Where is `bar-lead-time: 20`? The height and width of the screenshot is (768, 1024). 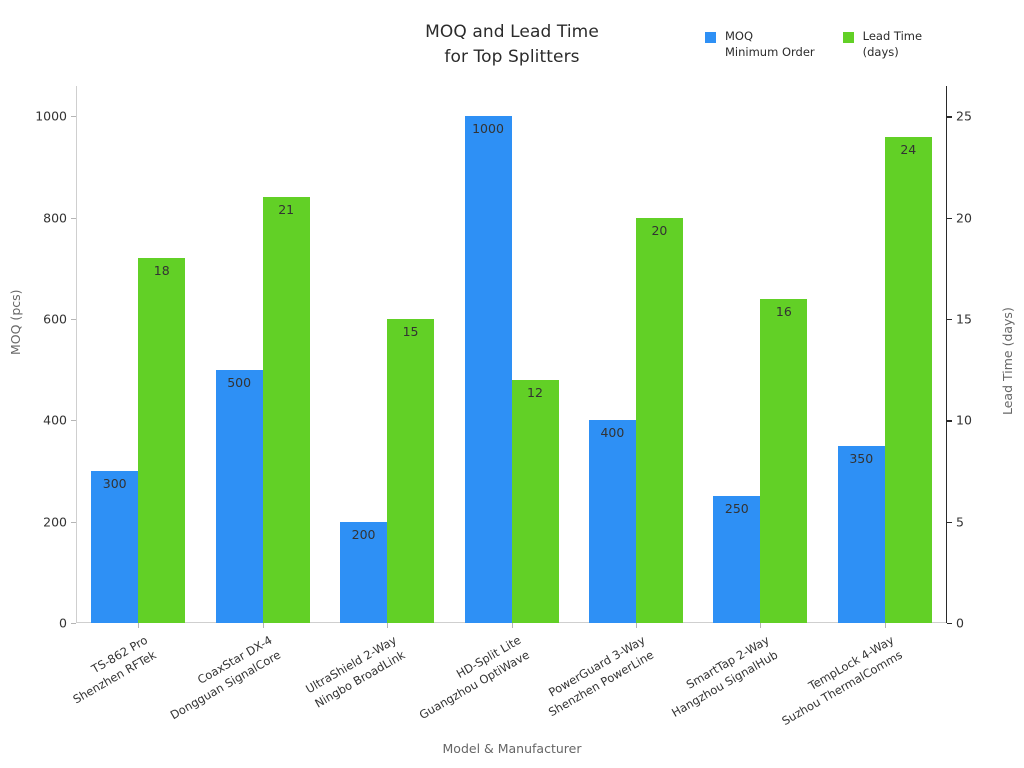
bar-lead-time: 20 is located at coordinates (659, 420).